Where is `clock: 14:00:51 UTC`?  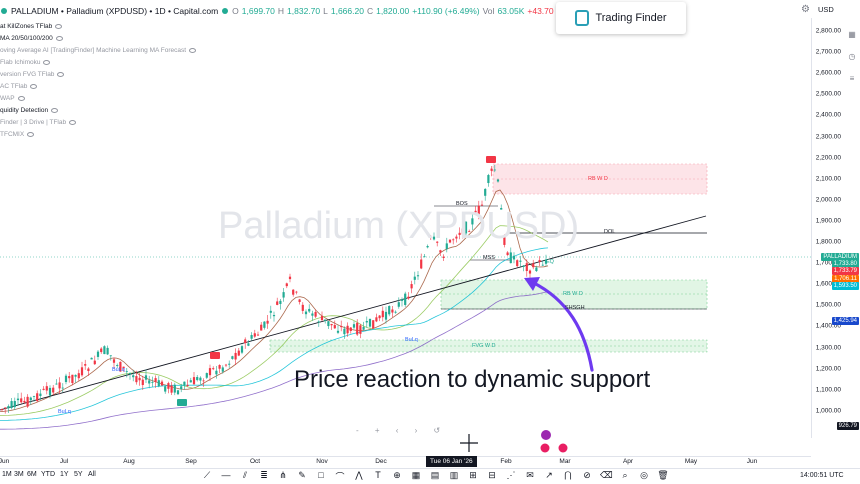
clock: 14:00:51 UTC is located at coordinates (822, 475).